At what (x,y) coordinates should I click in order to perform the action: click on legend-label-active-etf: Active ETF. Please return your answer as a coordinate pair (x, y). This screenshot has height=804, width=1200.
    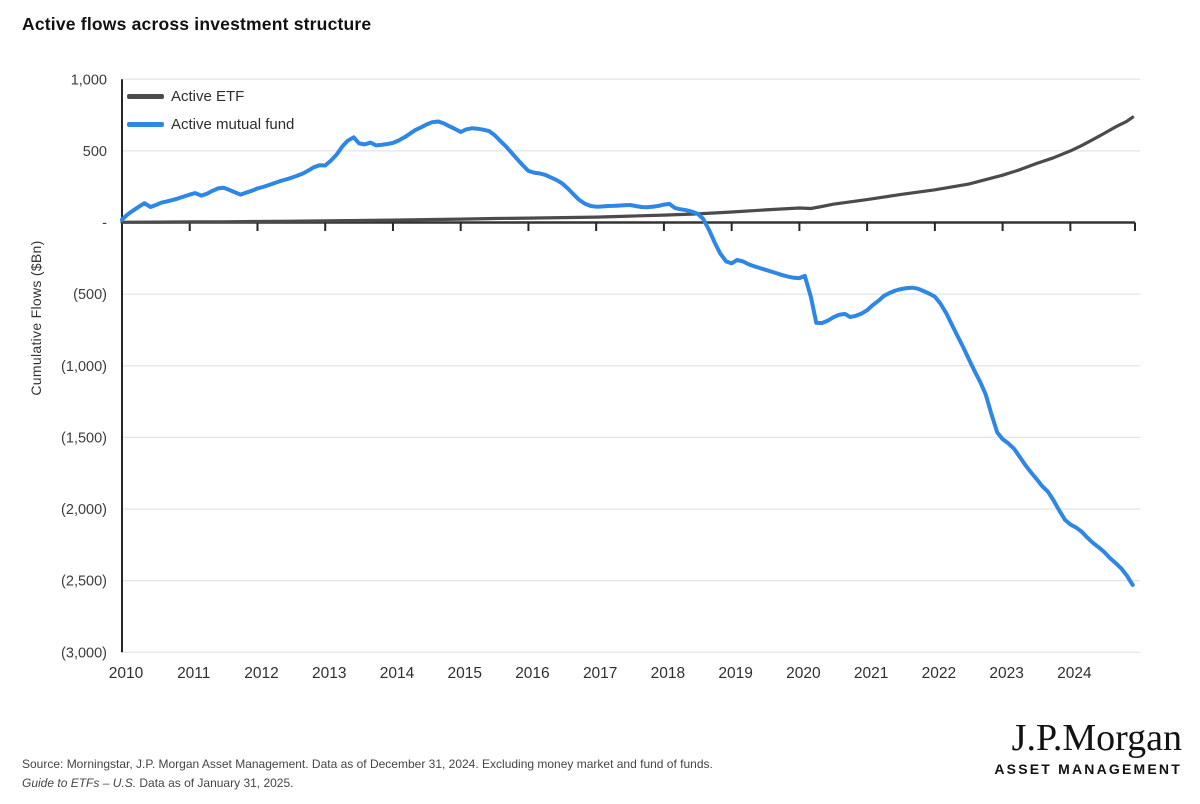
    Looking at the image, I should click on (208, 96).